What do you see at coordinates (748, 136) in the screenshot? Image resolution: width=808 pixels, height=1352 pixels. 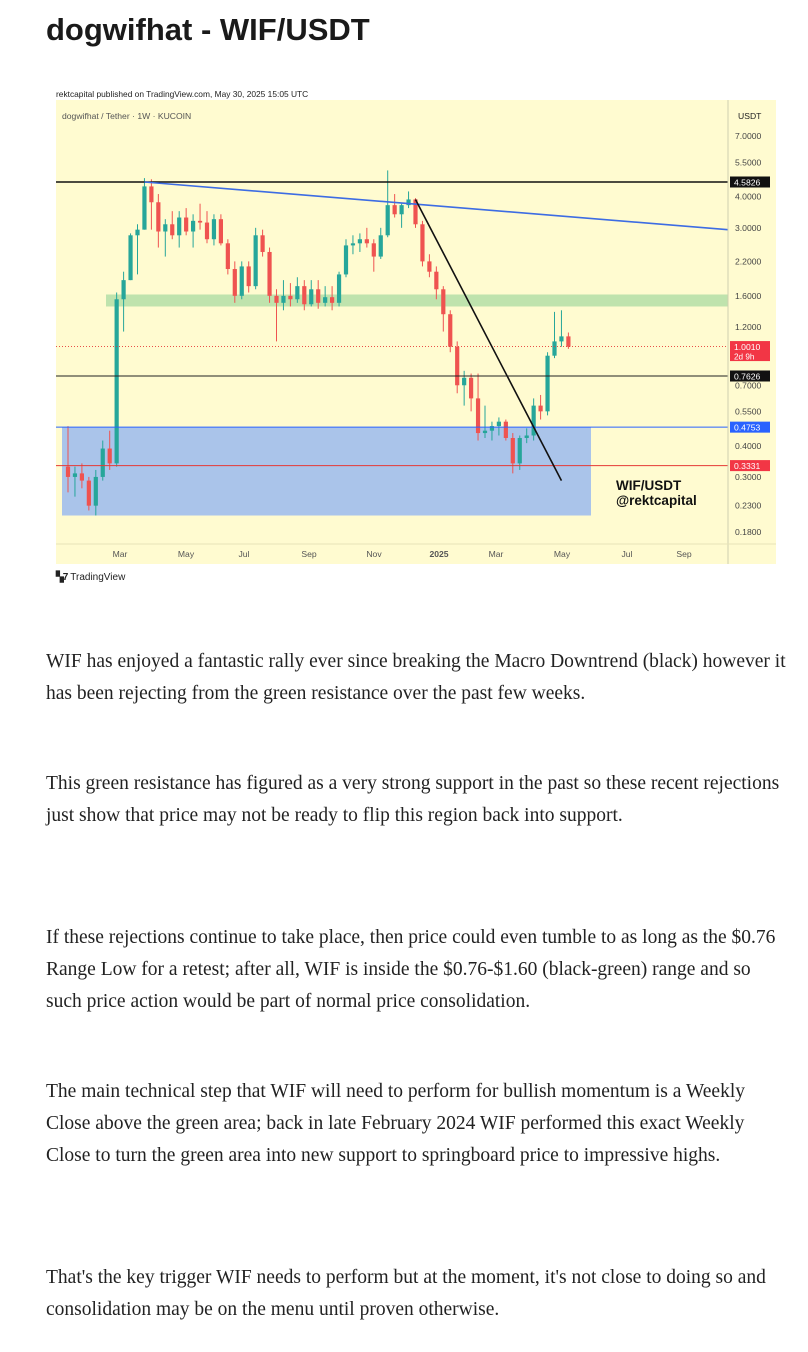 I see `y-tick-label: 7.0000` at bounding box center [748, 136].